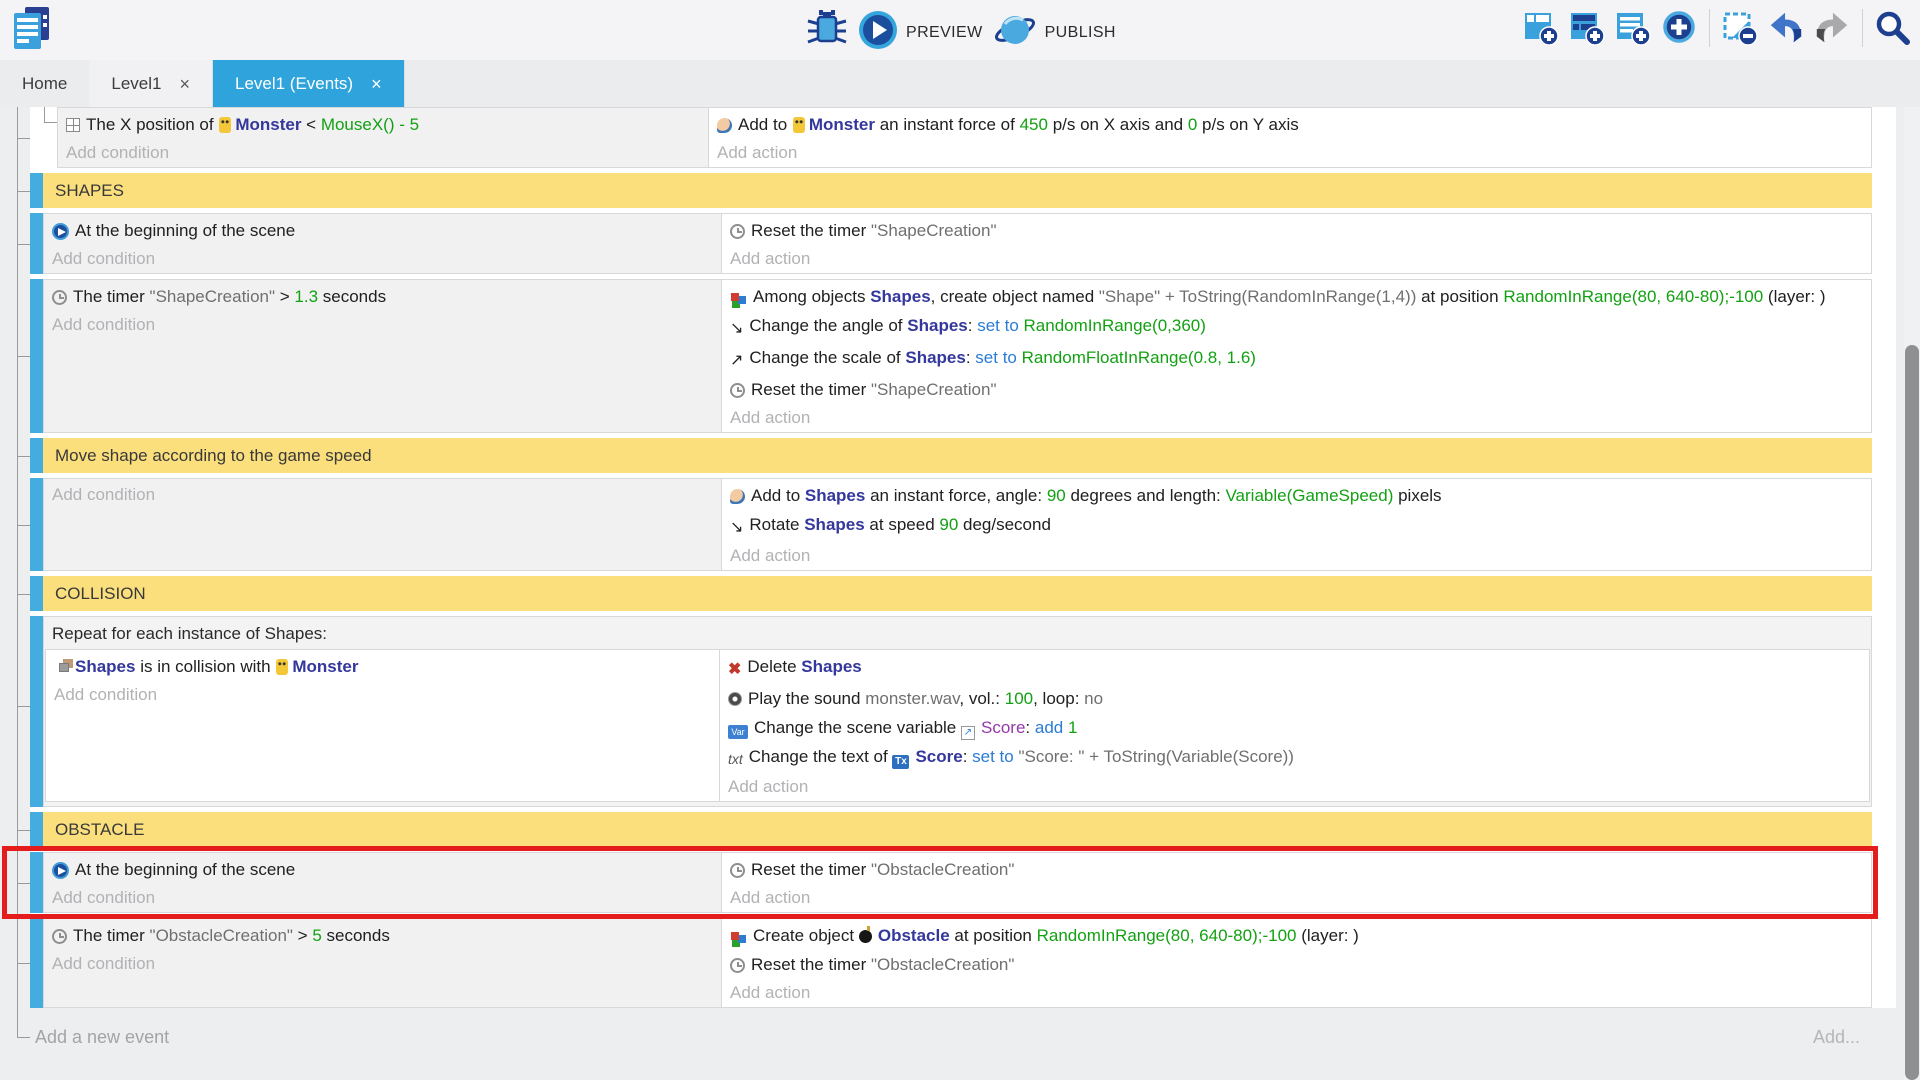  Describe the element at coordinates (878, 32) in the screenshot. I see `preview-play-icon` at that location.